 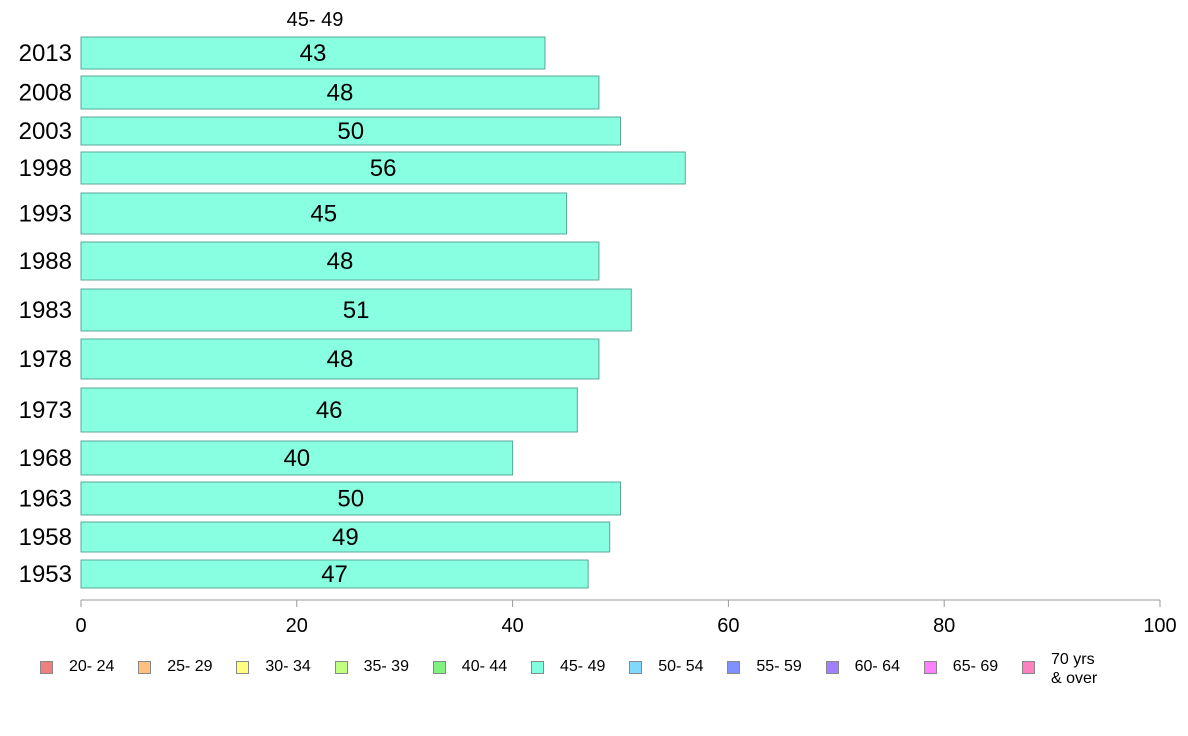 I want to click on data-label-1983: 51, so click(x=356, y=310).